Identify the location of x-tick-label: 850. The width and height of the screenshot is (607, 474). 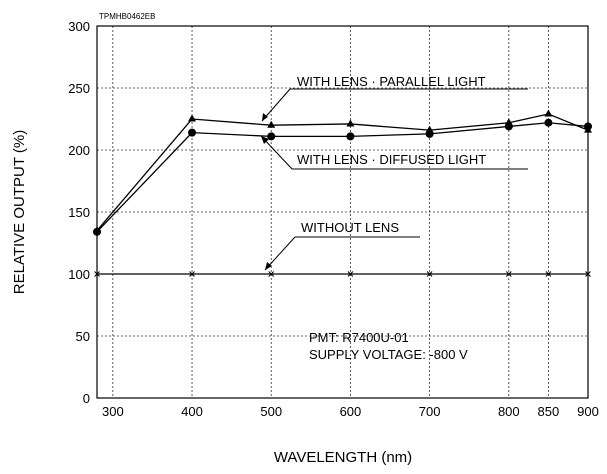
(549, 411).